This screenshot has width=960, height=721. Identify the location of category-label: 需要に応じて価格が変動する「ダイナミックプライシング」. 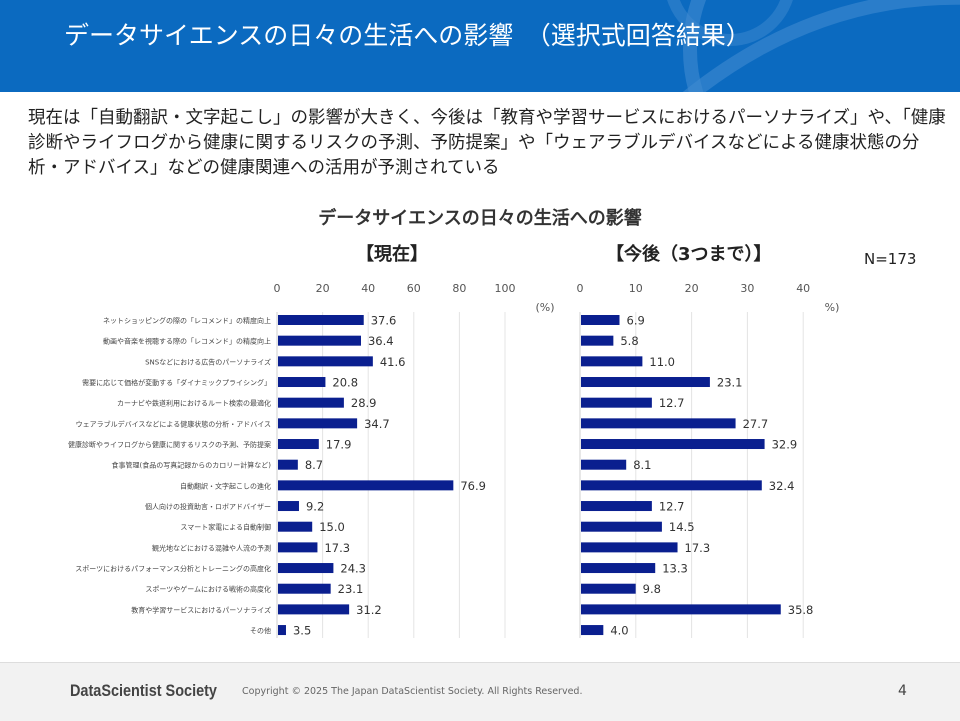
(176, 382).